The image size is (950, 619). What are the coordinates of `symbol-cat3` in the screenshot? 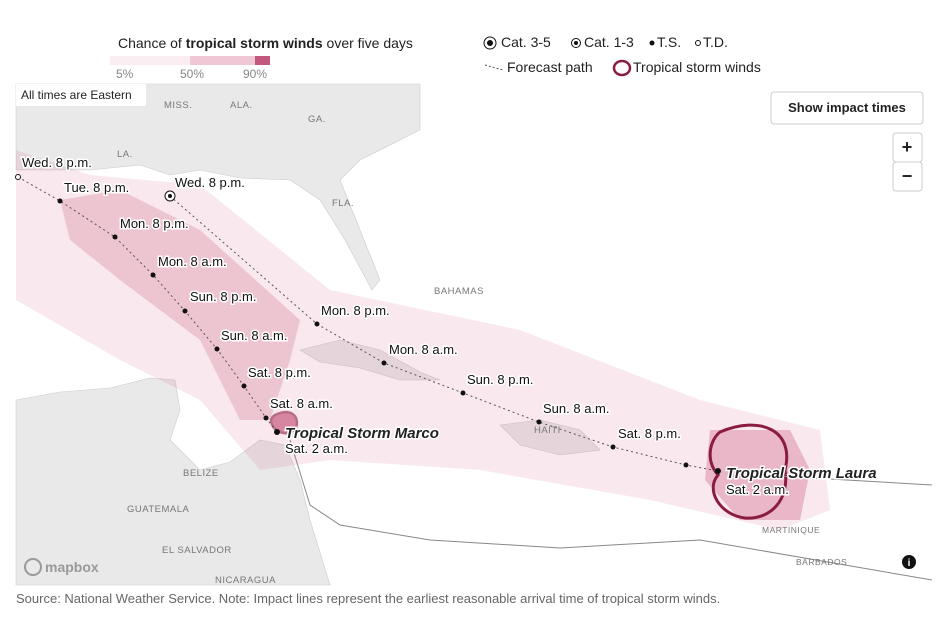 It's located at (490, 43).